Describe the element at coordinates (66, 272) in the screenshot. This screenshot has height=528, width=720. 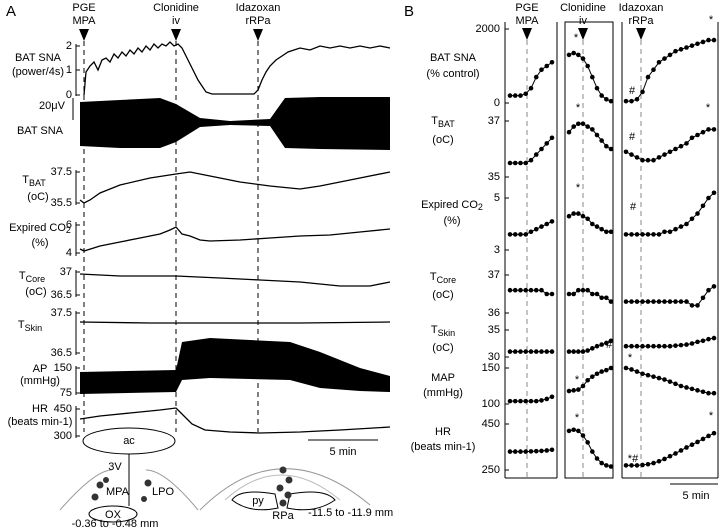
I see `y-tick-label: 37` at that location.